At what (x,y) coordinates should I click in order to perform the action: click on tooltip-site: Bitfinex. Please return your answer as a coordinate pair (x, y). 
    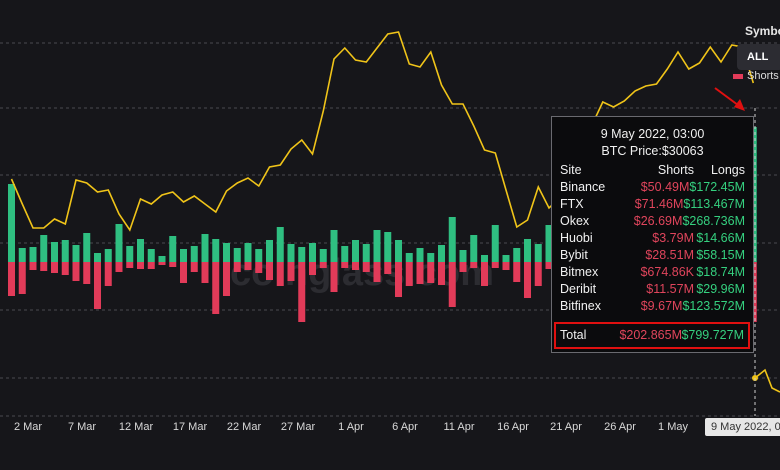
    Looking at the image, I should click on (580, 306).